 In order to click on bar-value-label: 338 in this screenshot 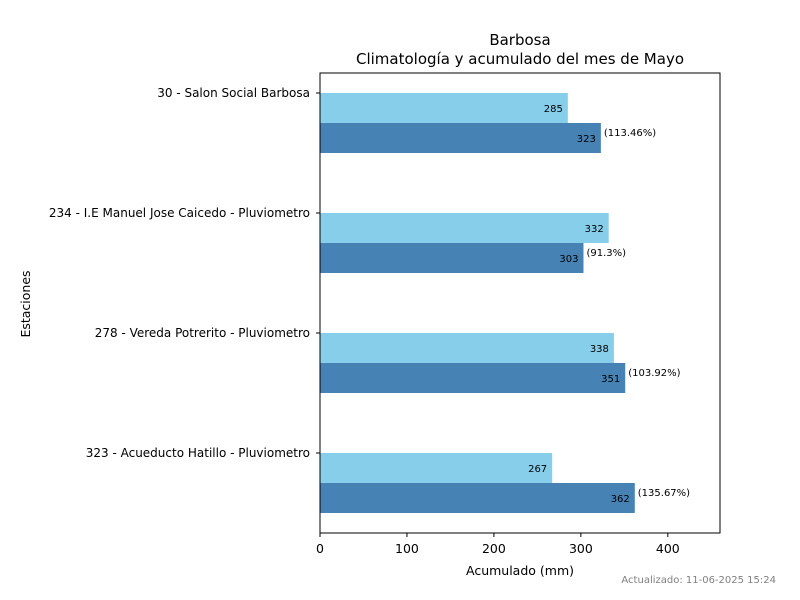, I will do `click(599, 349)`.